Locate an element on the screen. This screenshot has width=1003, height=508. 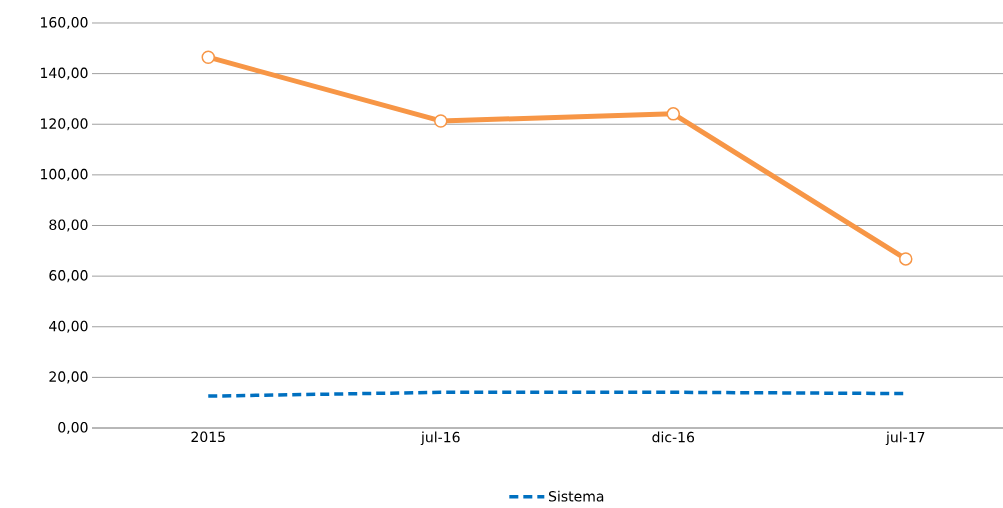
y-tick-label: 40,00 is located at coordinates (68, 326).